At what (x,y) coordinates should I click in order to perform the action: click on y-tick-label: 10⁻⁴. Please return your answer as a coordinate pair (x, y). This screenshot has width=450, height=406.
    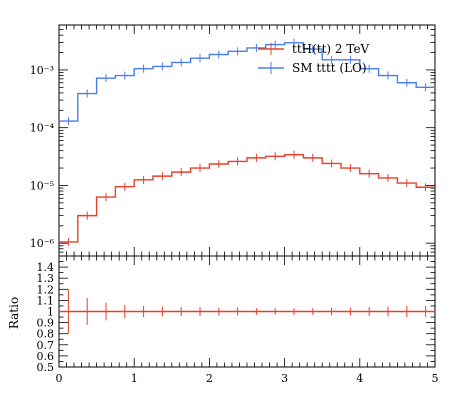
    Looking at the image, I should click on (42, 128).